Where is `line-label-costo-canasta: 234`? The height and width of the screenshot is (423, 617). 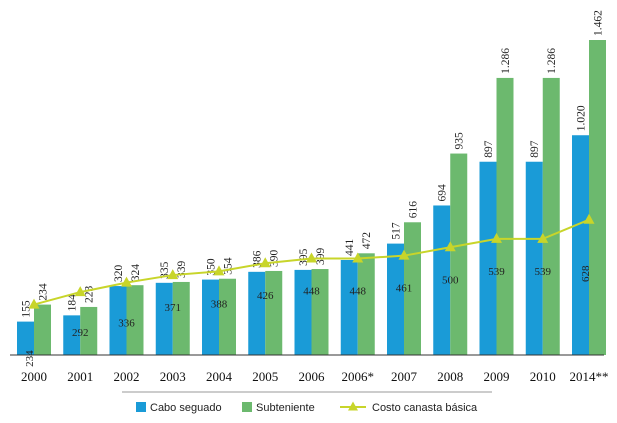
line-label-costo-canasta: 234 is located at coordinates (30, 358).